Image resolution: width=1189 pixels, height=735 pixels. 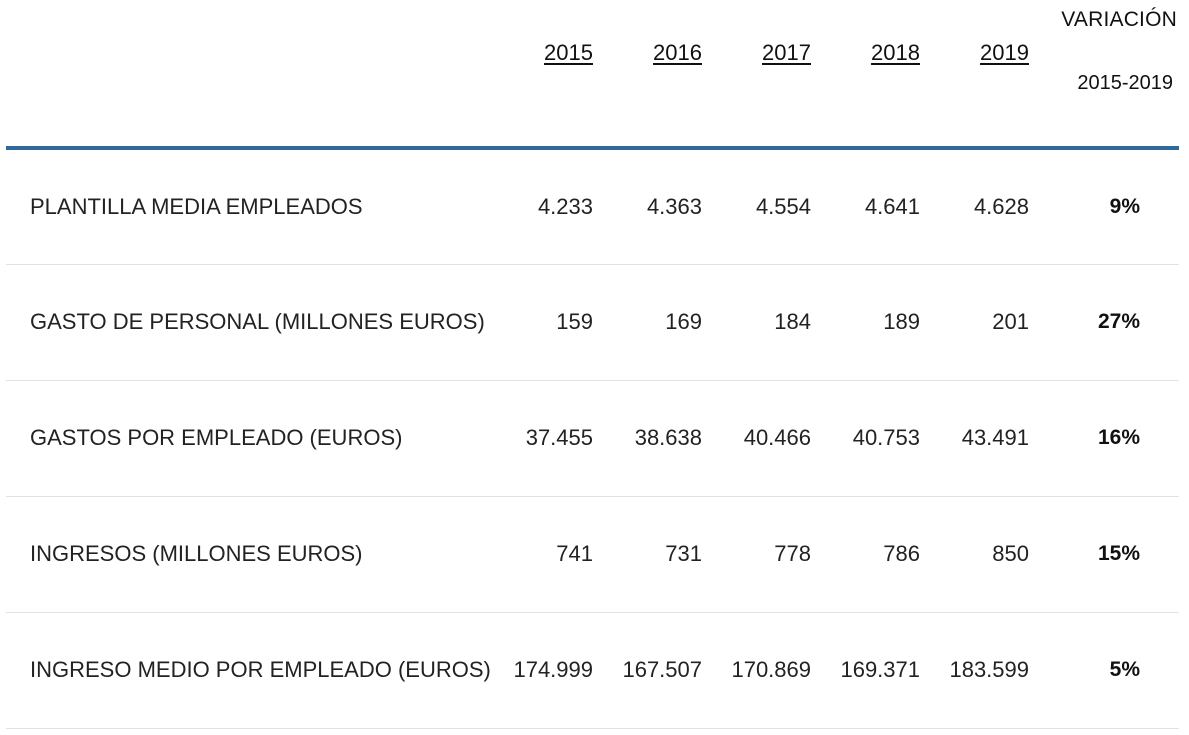 I want to click on row-label: GASTOS POR EMPLEADO (EUROS), so click(x=250, y=438).